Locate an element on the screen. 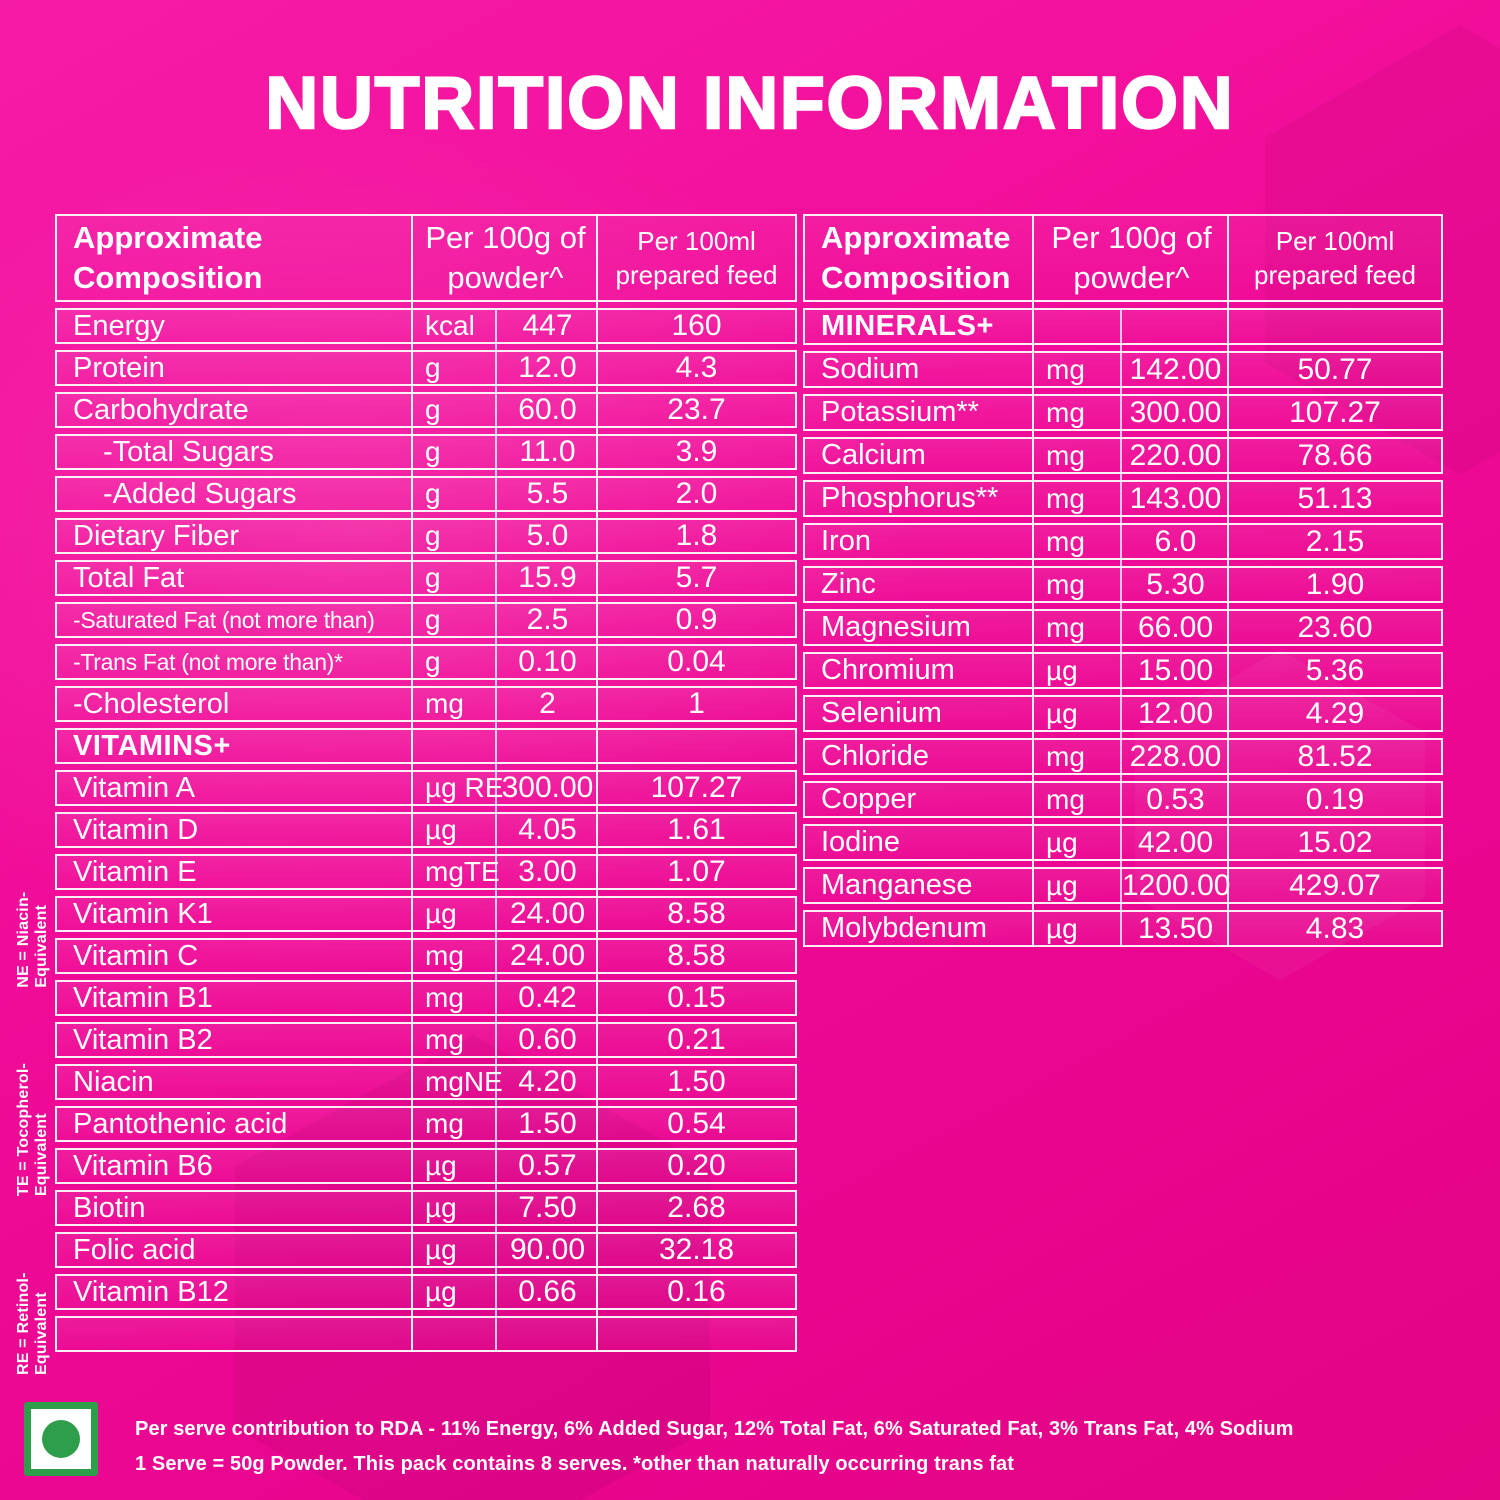 This screenshot has height=1500, width=1500. row-value-per-100ml: 2.68 is located at coordinates (696, 1207).